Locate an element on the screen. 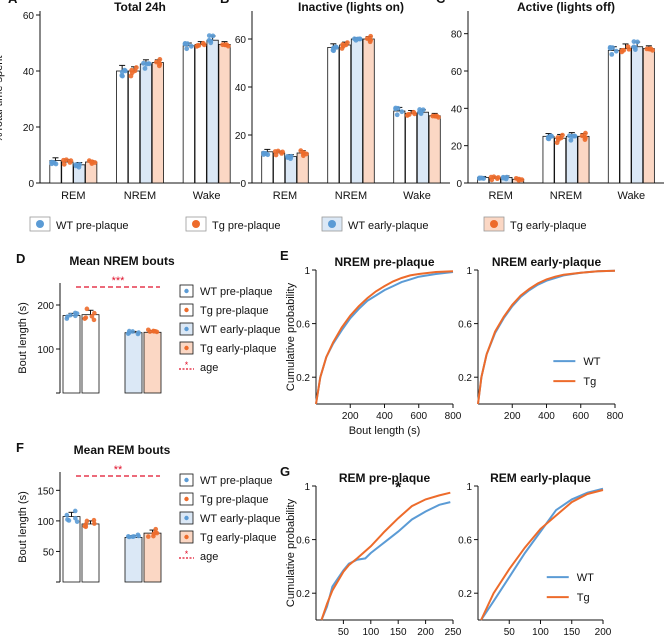  bar-tg-pre-plaque is located at coordinates (90, 354).